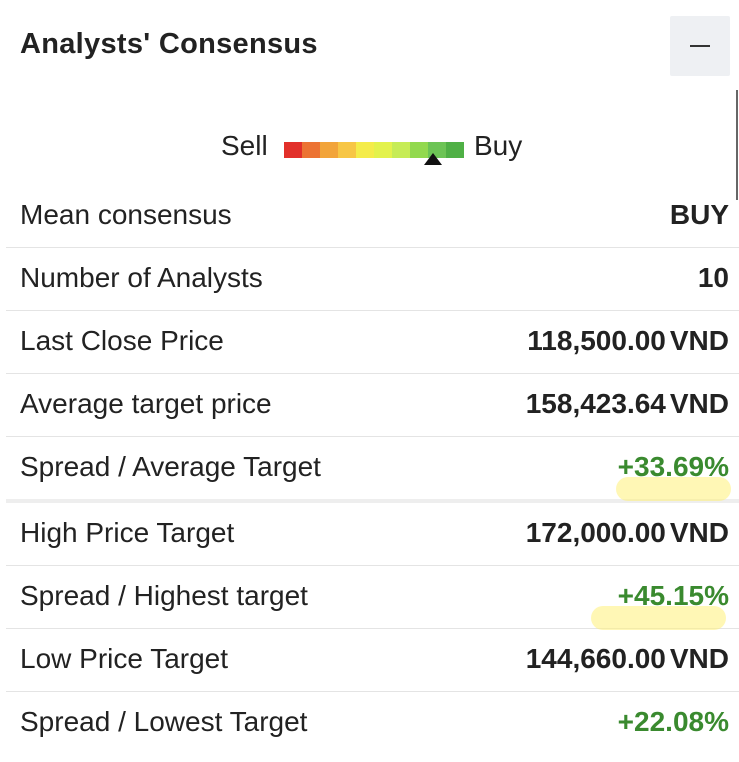  I want to click on gauge-bar, so click(374, 150).